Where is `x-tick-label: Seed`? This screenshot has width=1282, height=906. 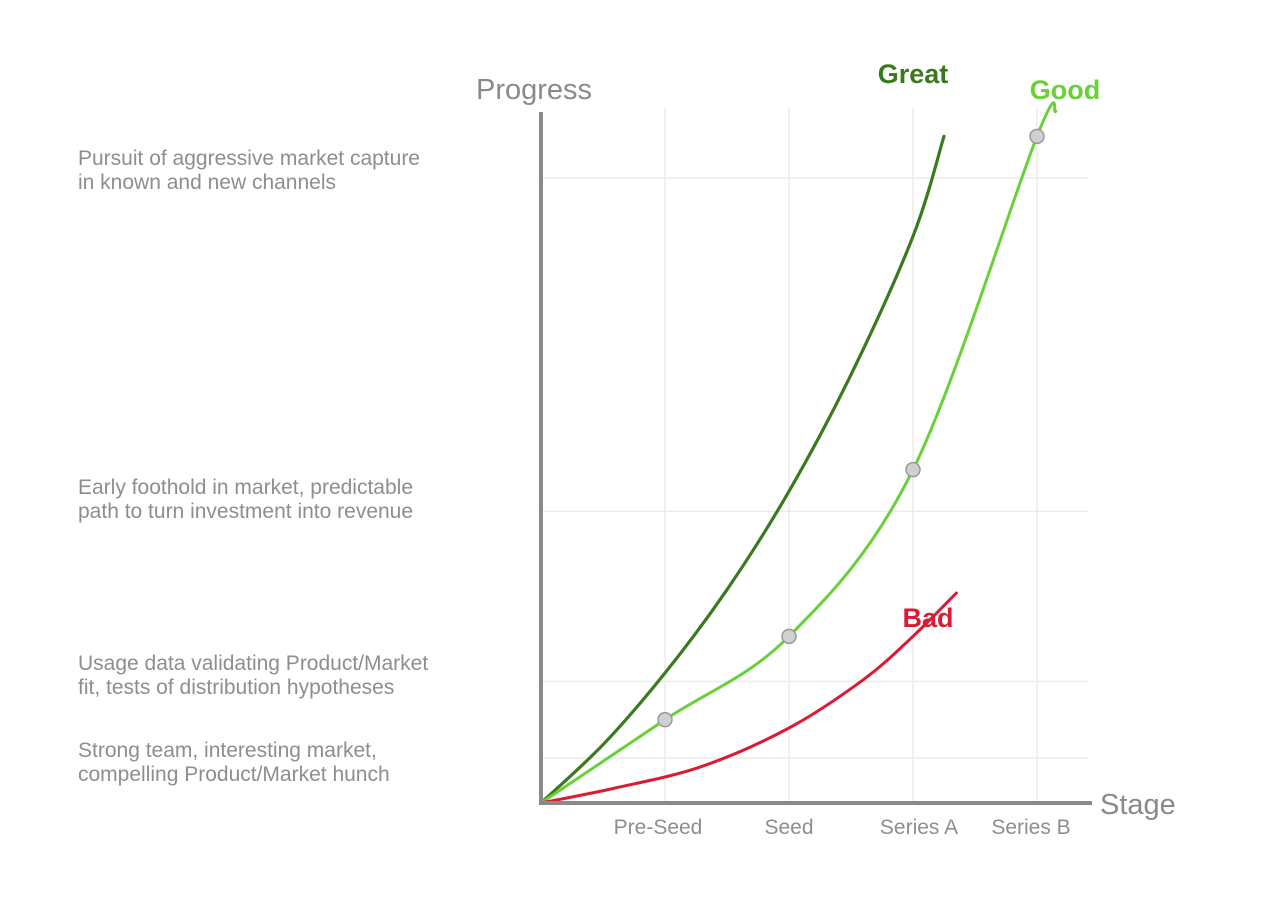 x-tick-label: Seed is located at coordinates (788, 827).